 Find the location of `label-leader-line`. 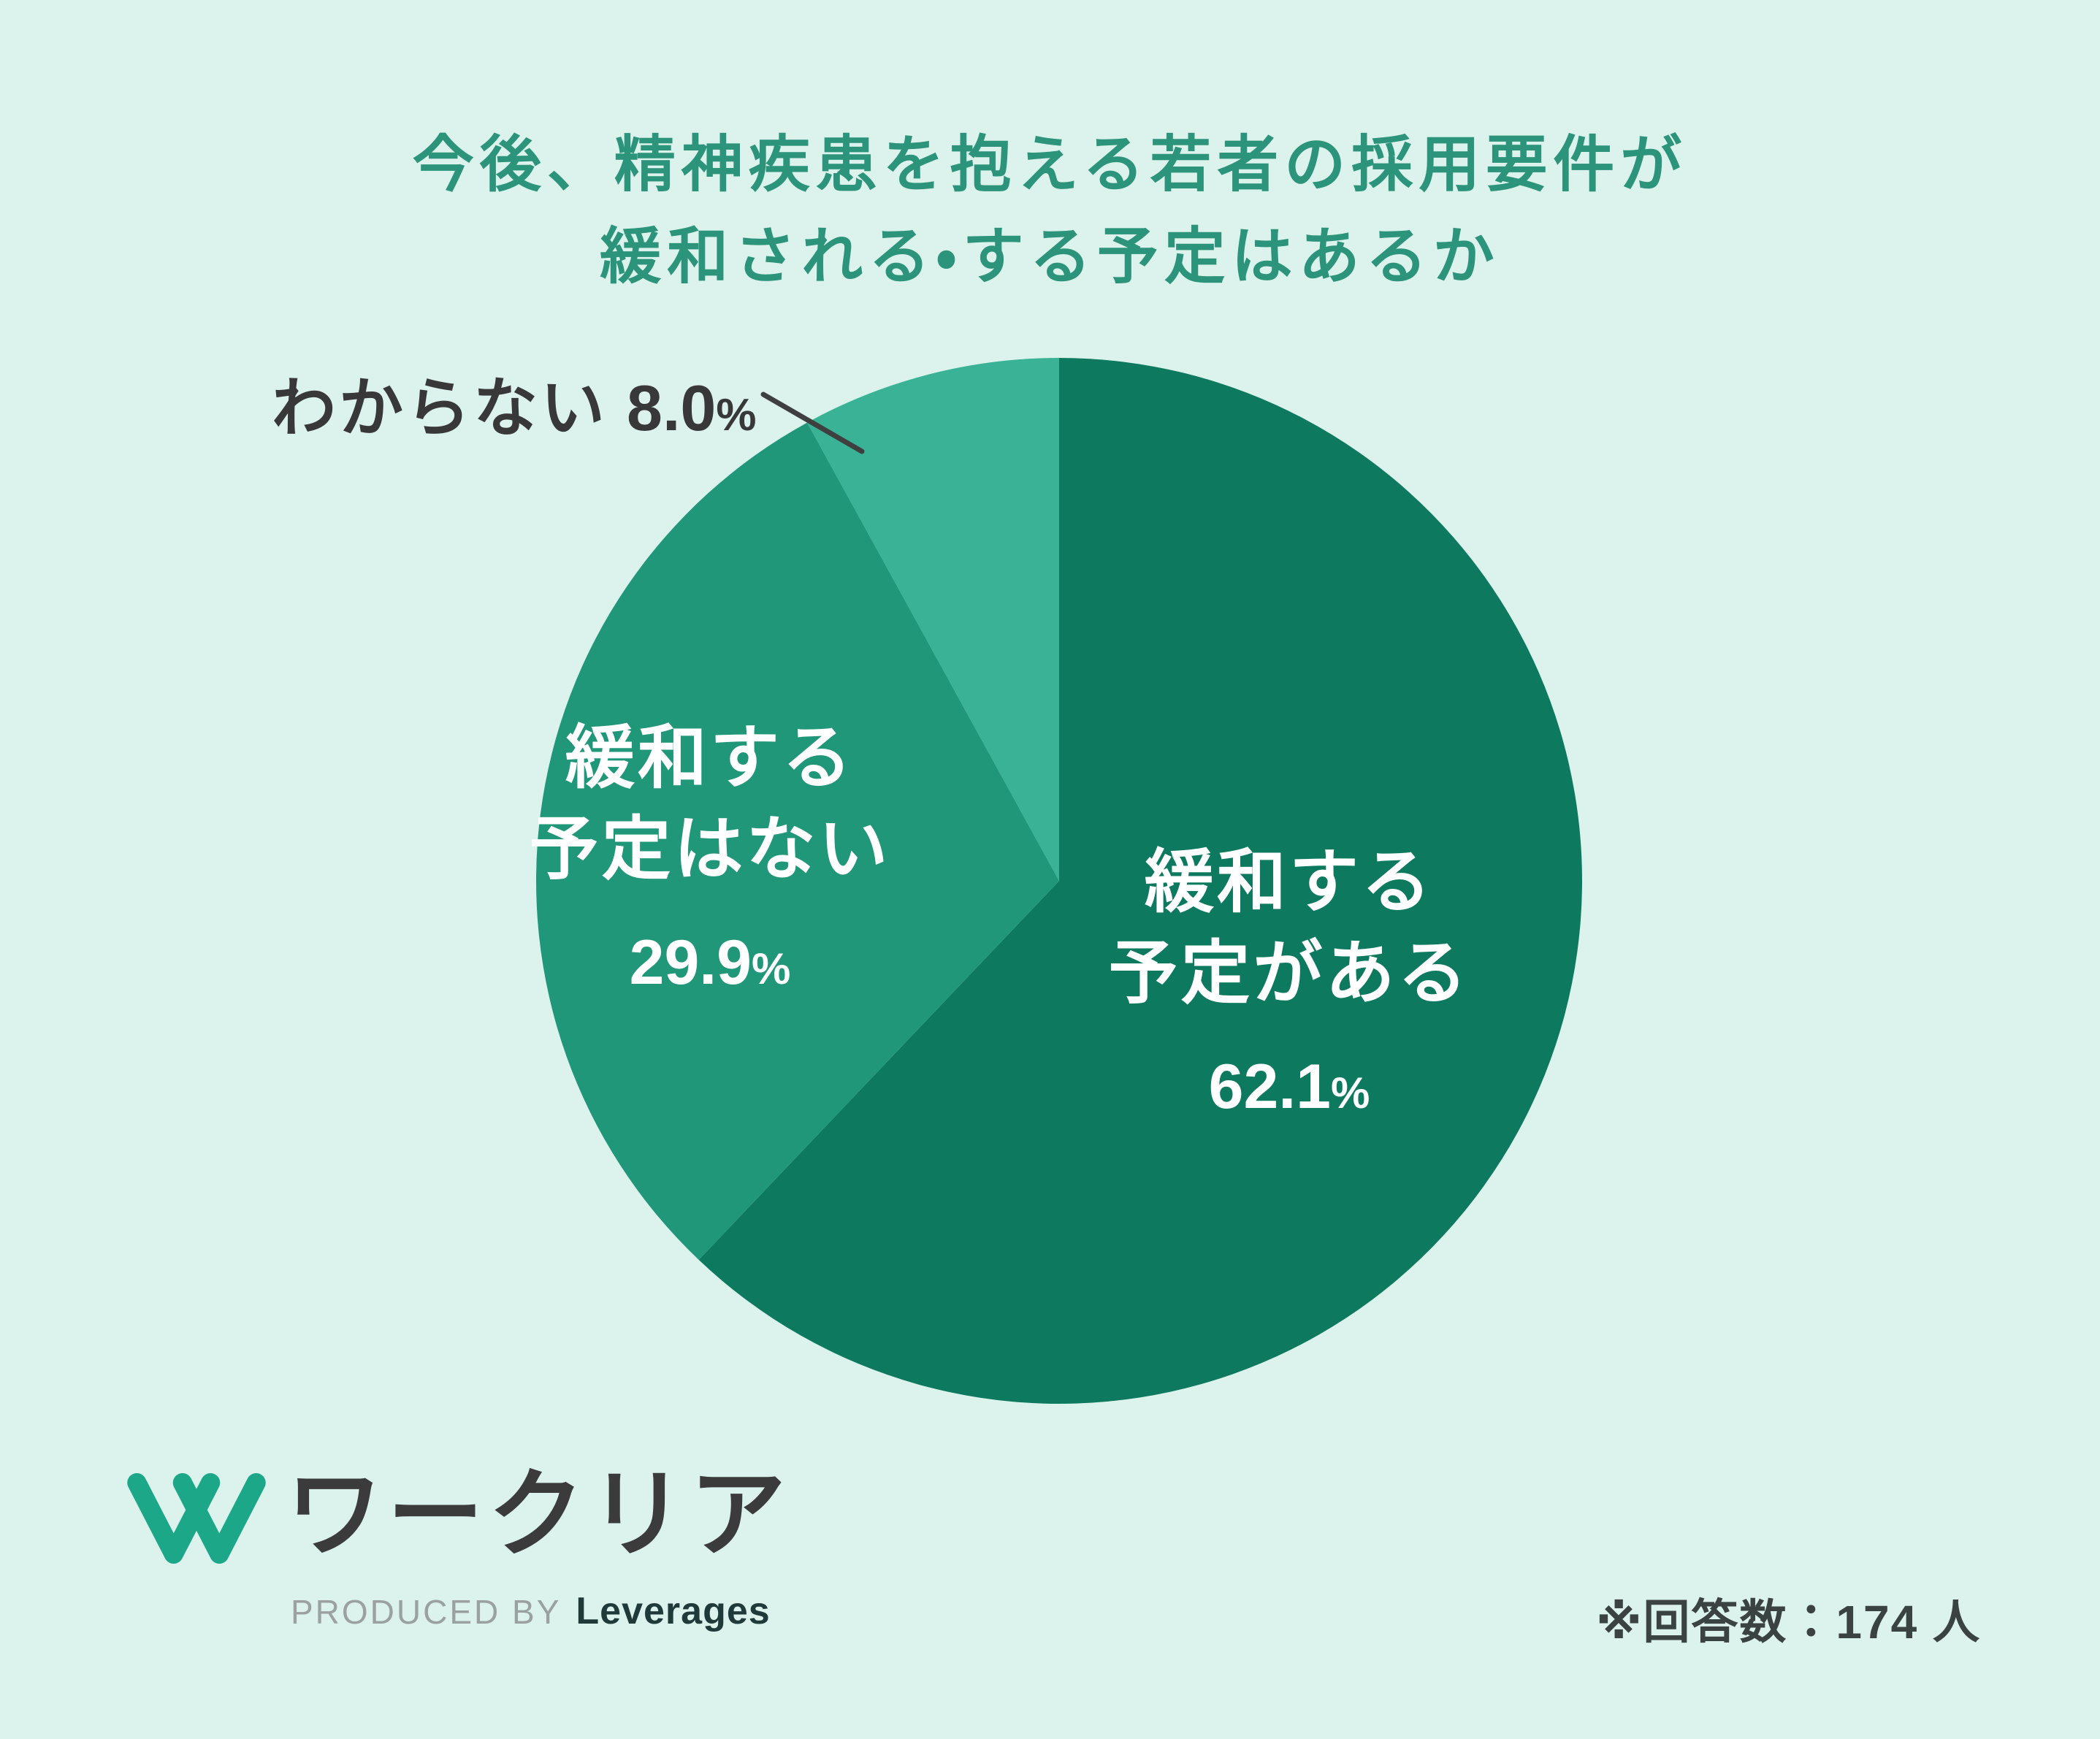

label-leader-line is located at coordinates (813, 422).